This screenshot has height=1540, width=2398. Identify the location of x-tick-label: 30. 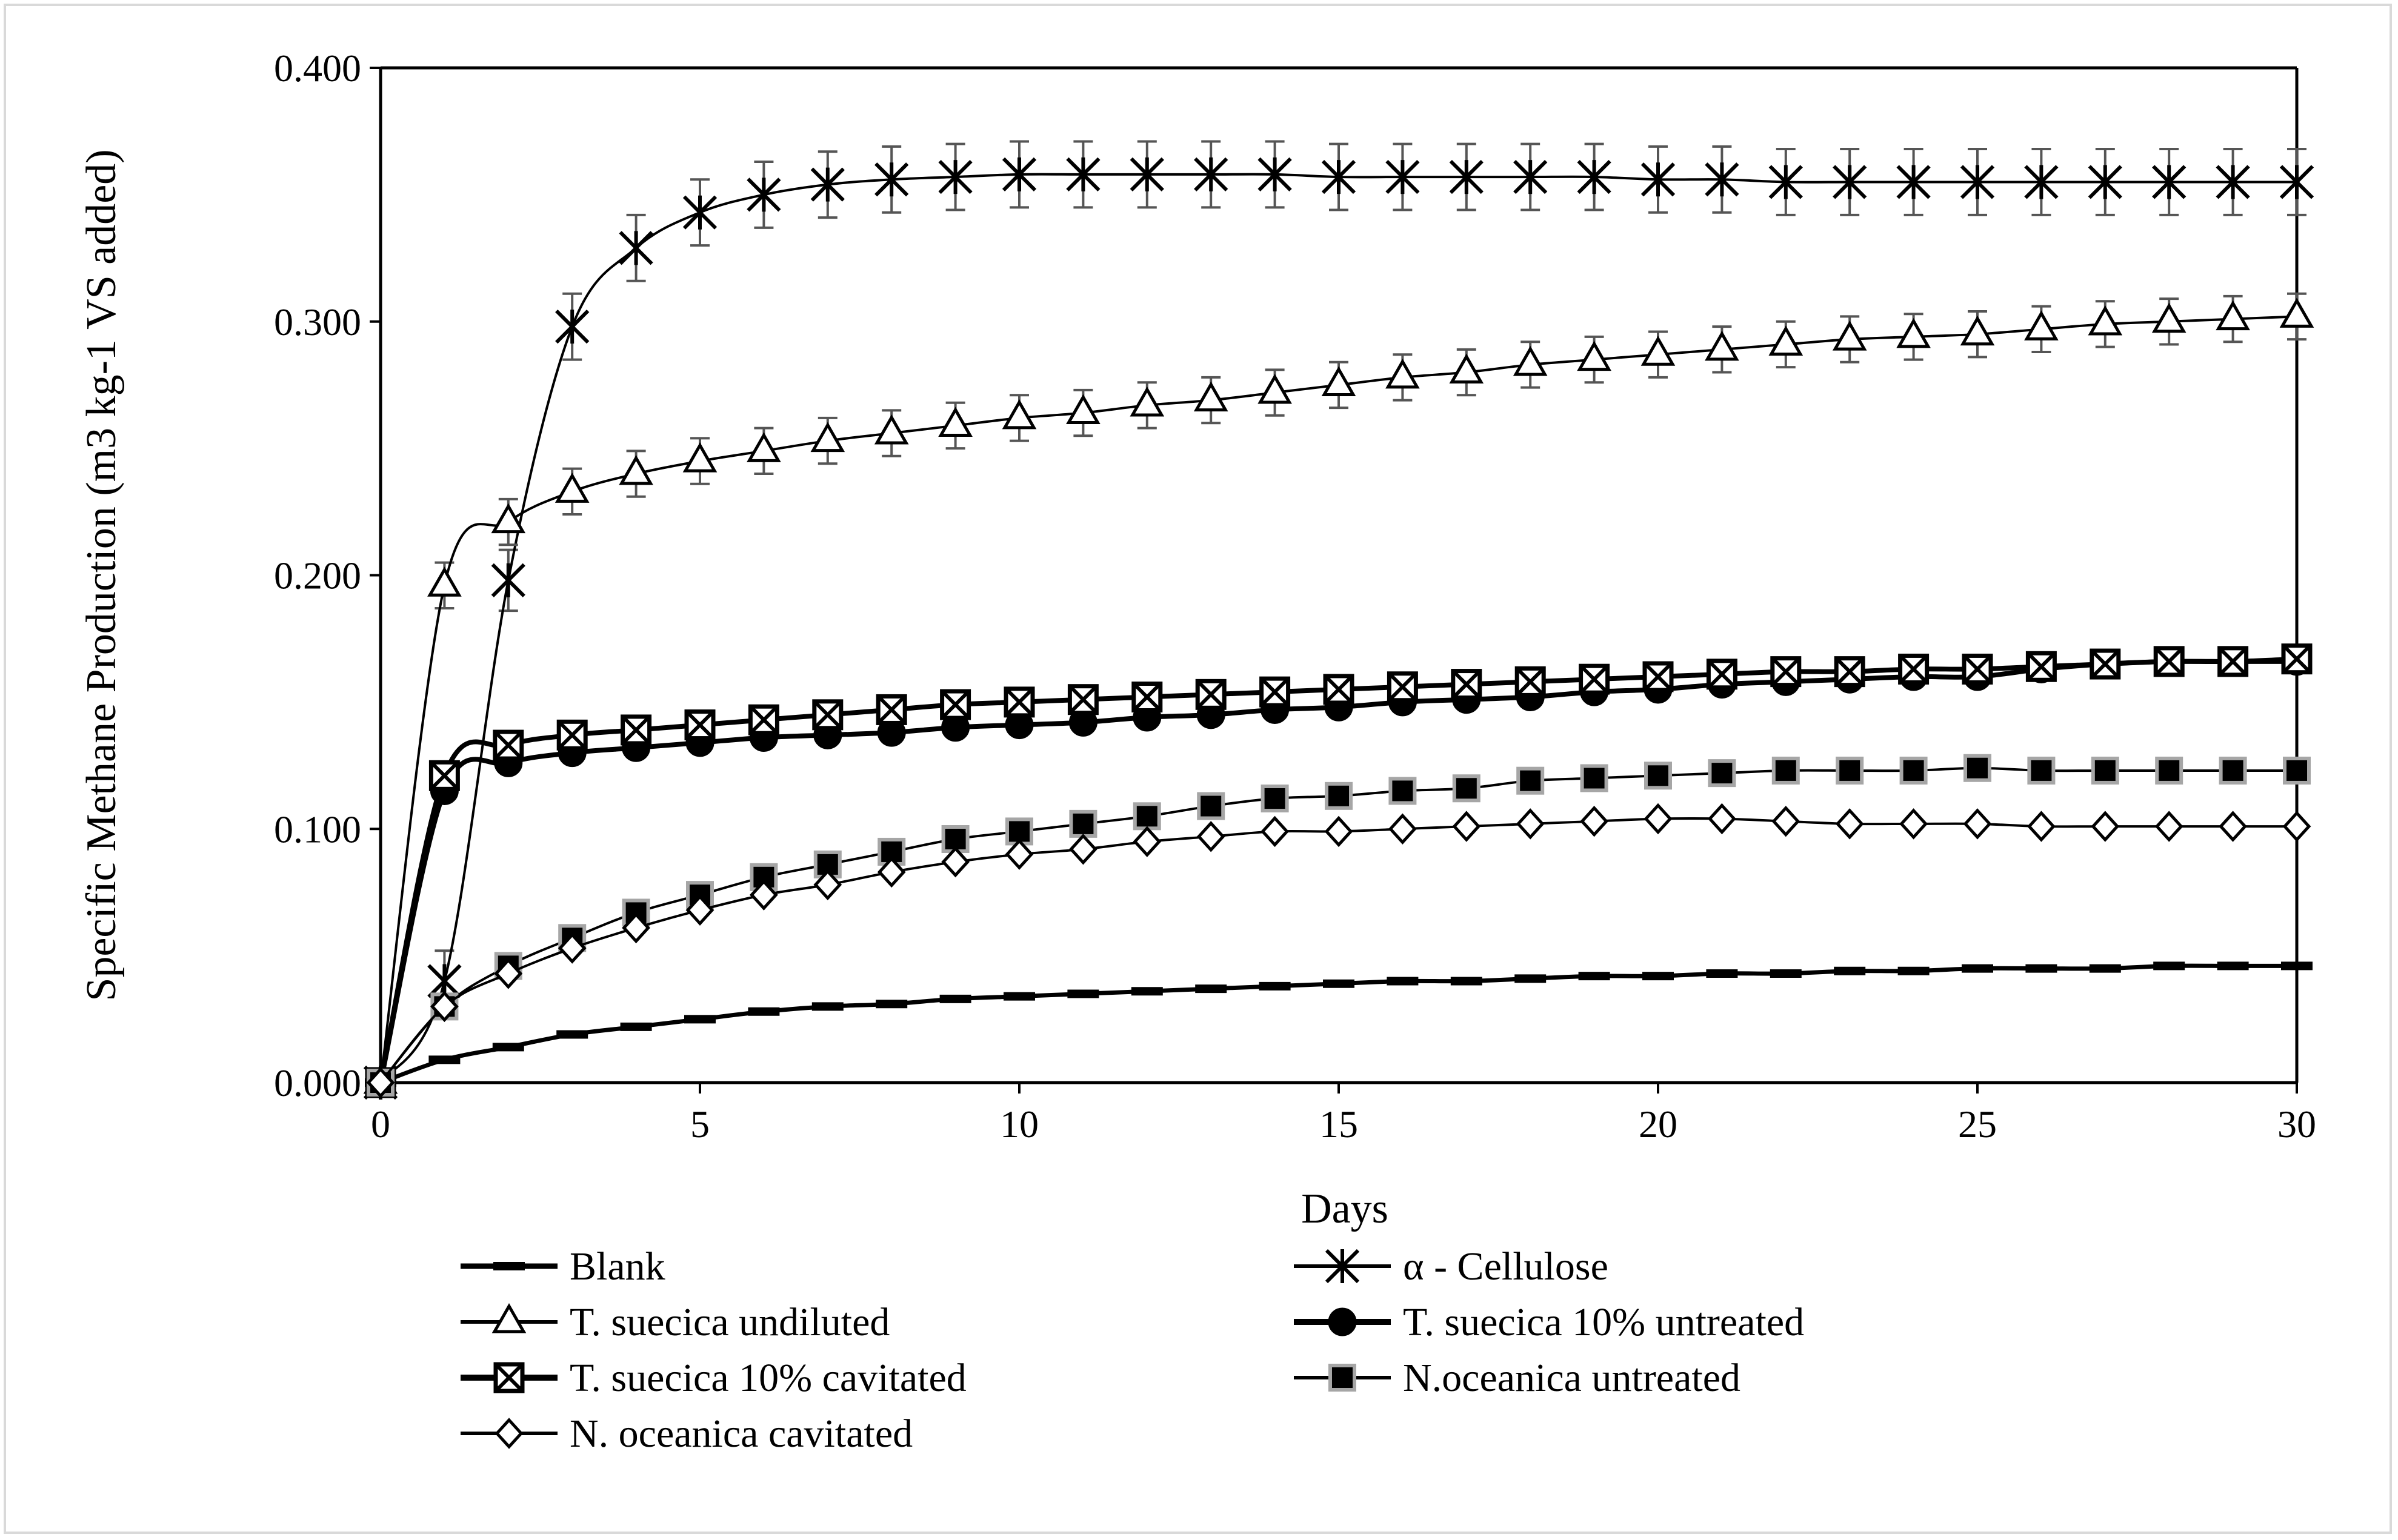
(2296, 1124).